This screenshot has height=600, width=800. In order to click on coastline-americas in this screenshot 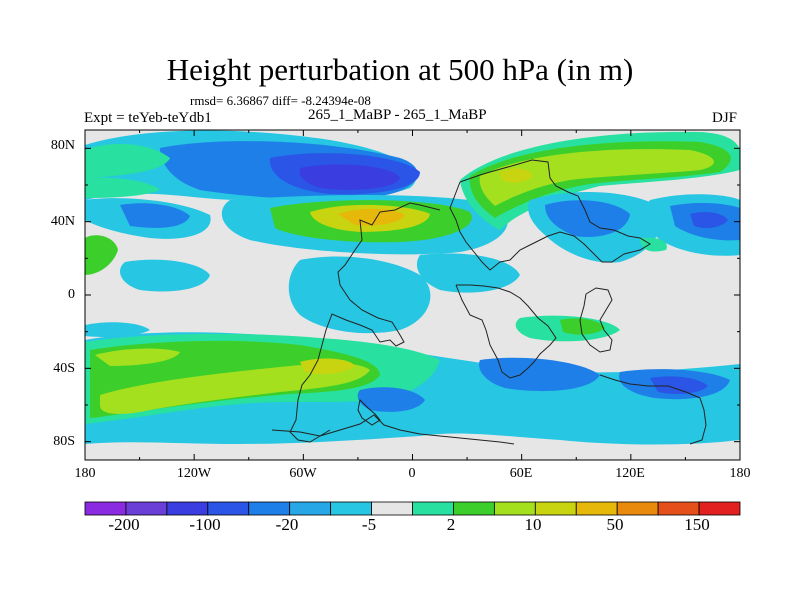, I will do `click(365, 322)`.